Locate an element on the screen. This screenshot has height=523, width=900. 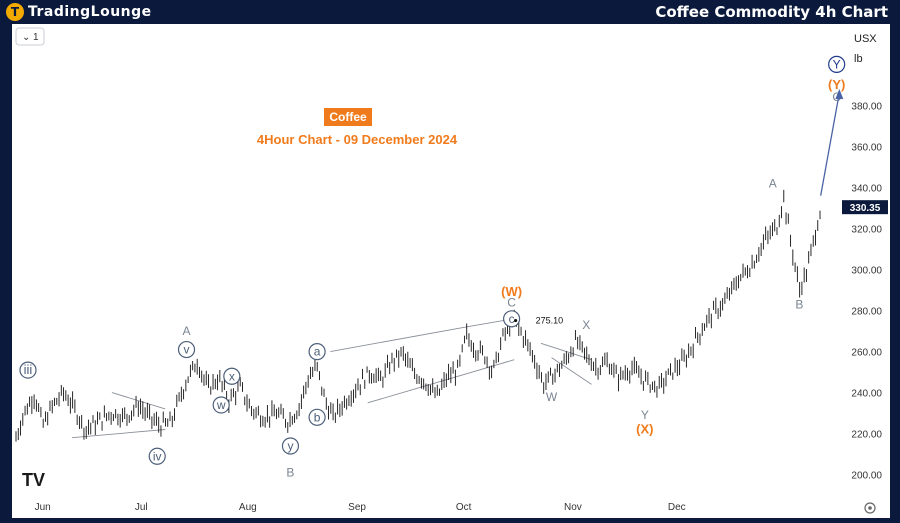
y-tick-label: 200.00 is located at coordinates (866, 476).